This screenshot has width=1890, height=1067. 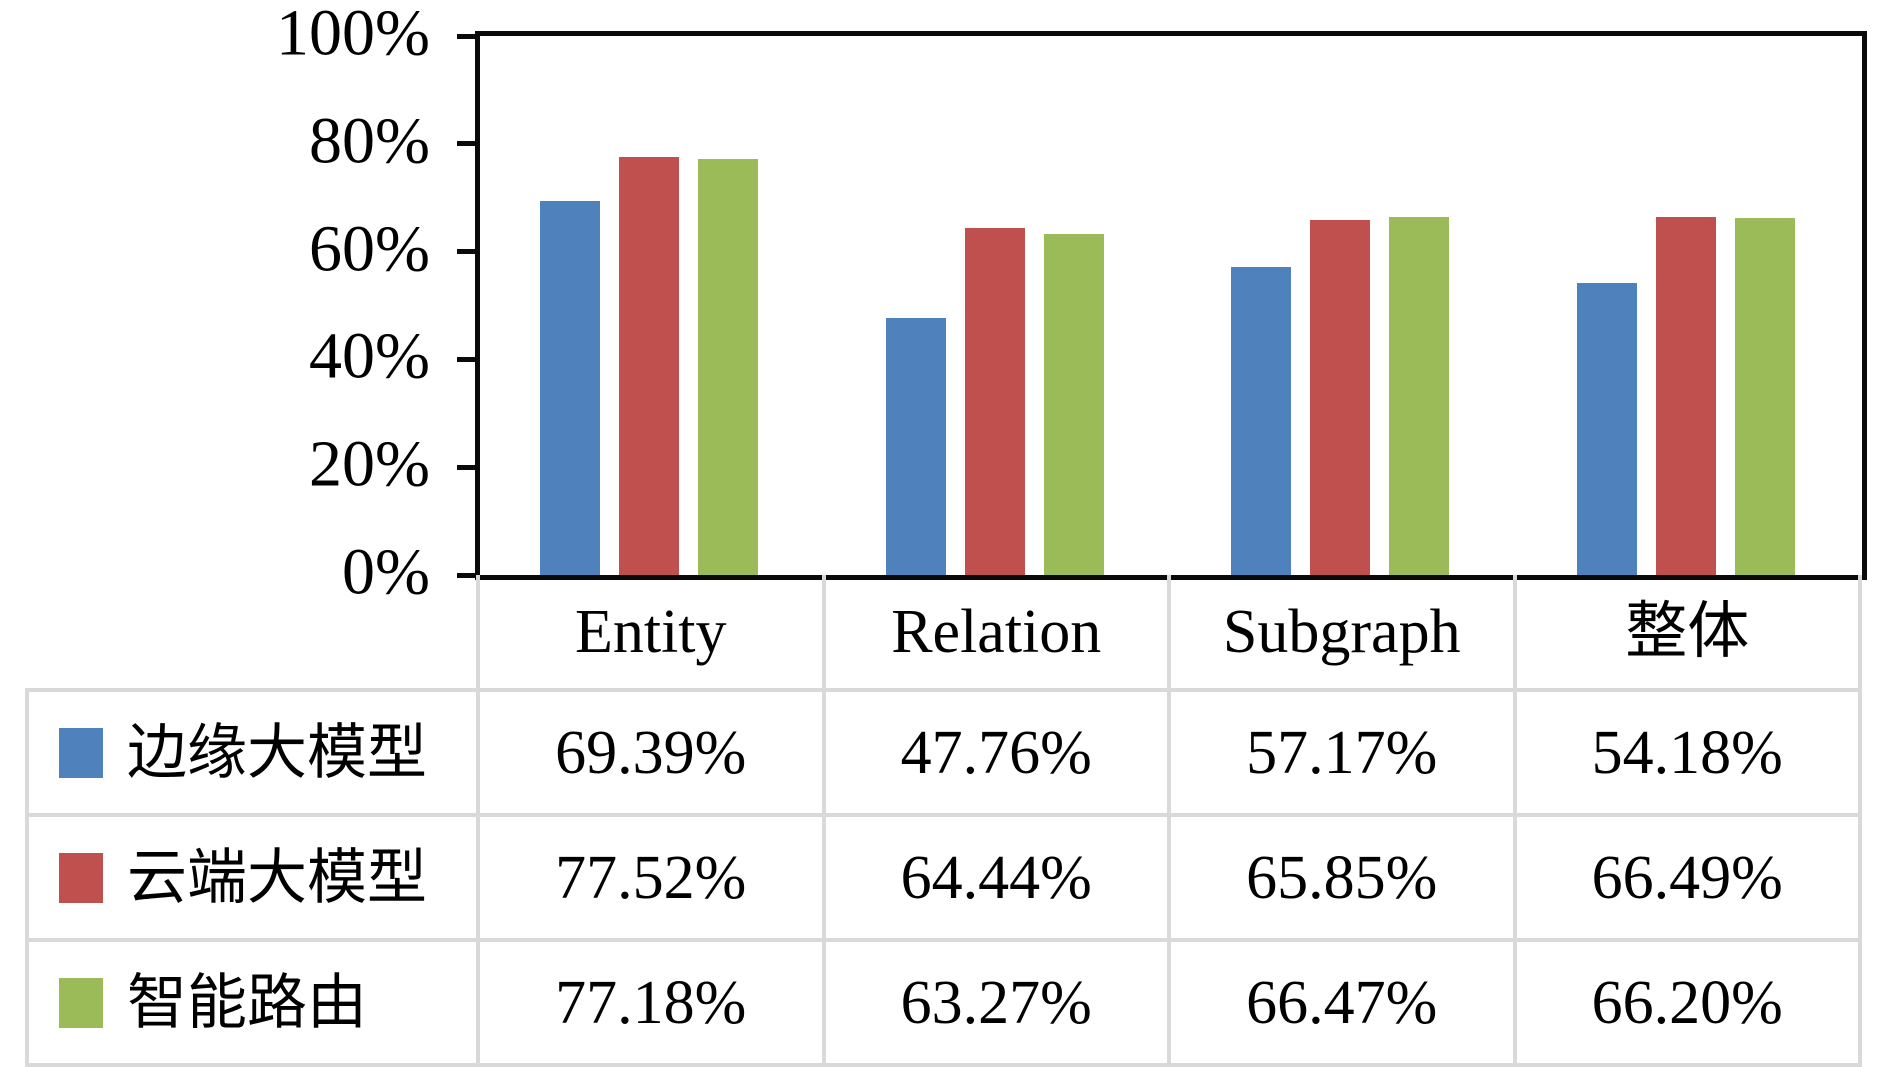 I want to click on value-cell-series1-整体: 54.18%, so click(x=1689, y=754).